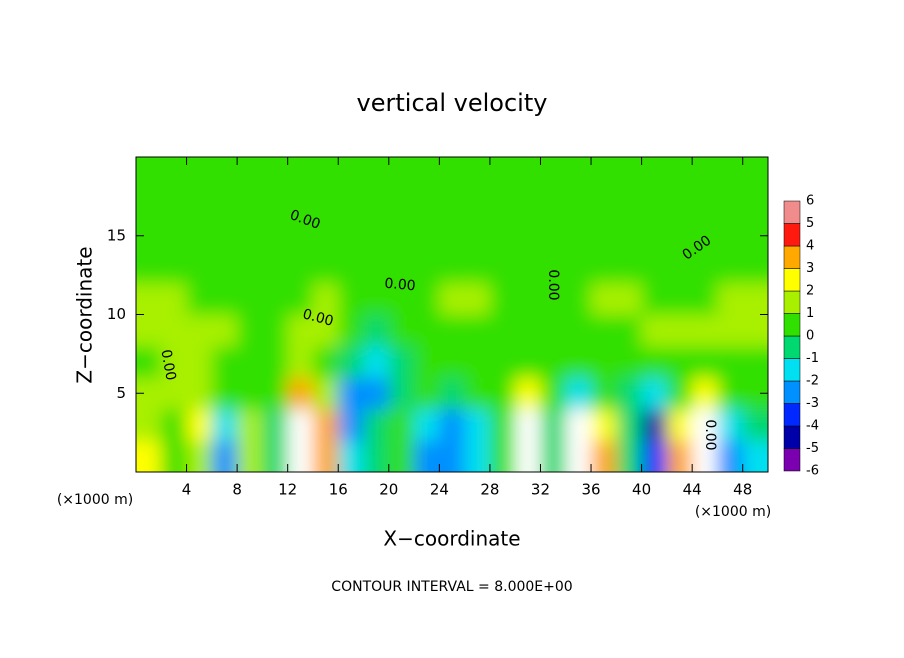 The image size is (904, 658). Describe the element at coordinates (810, 313) in the screenshot. I see `colorbar-label: 1` at that location.